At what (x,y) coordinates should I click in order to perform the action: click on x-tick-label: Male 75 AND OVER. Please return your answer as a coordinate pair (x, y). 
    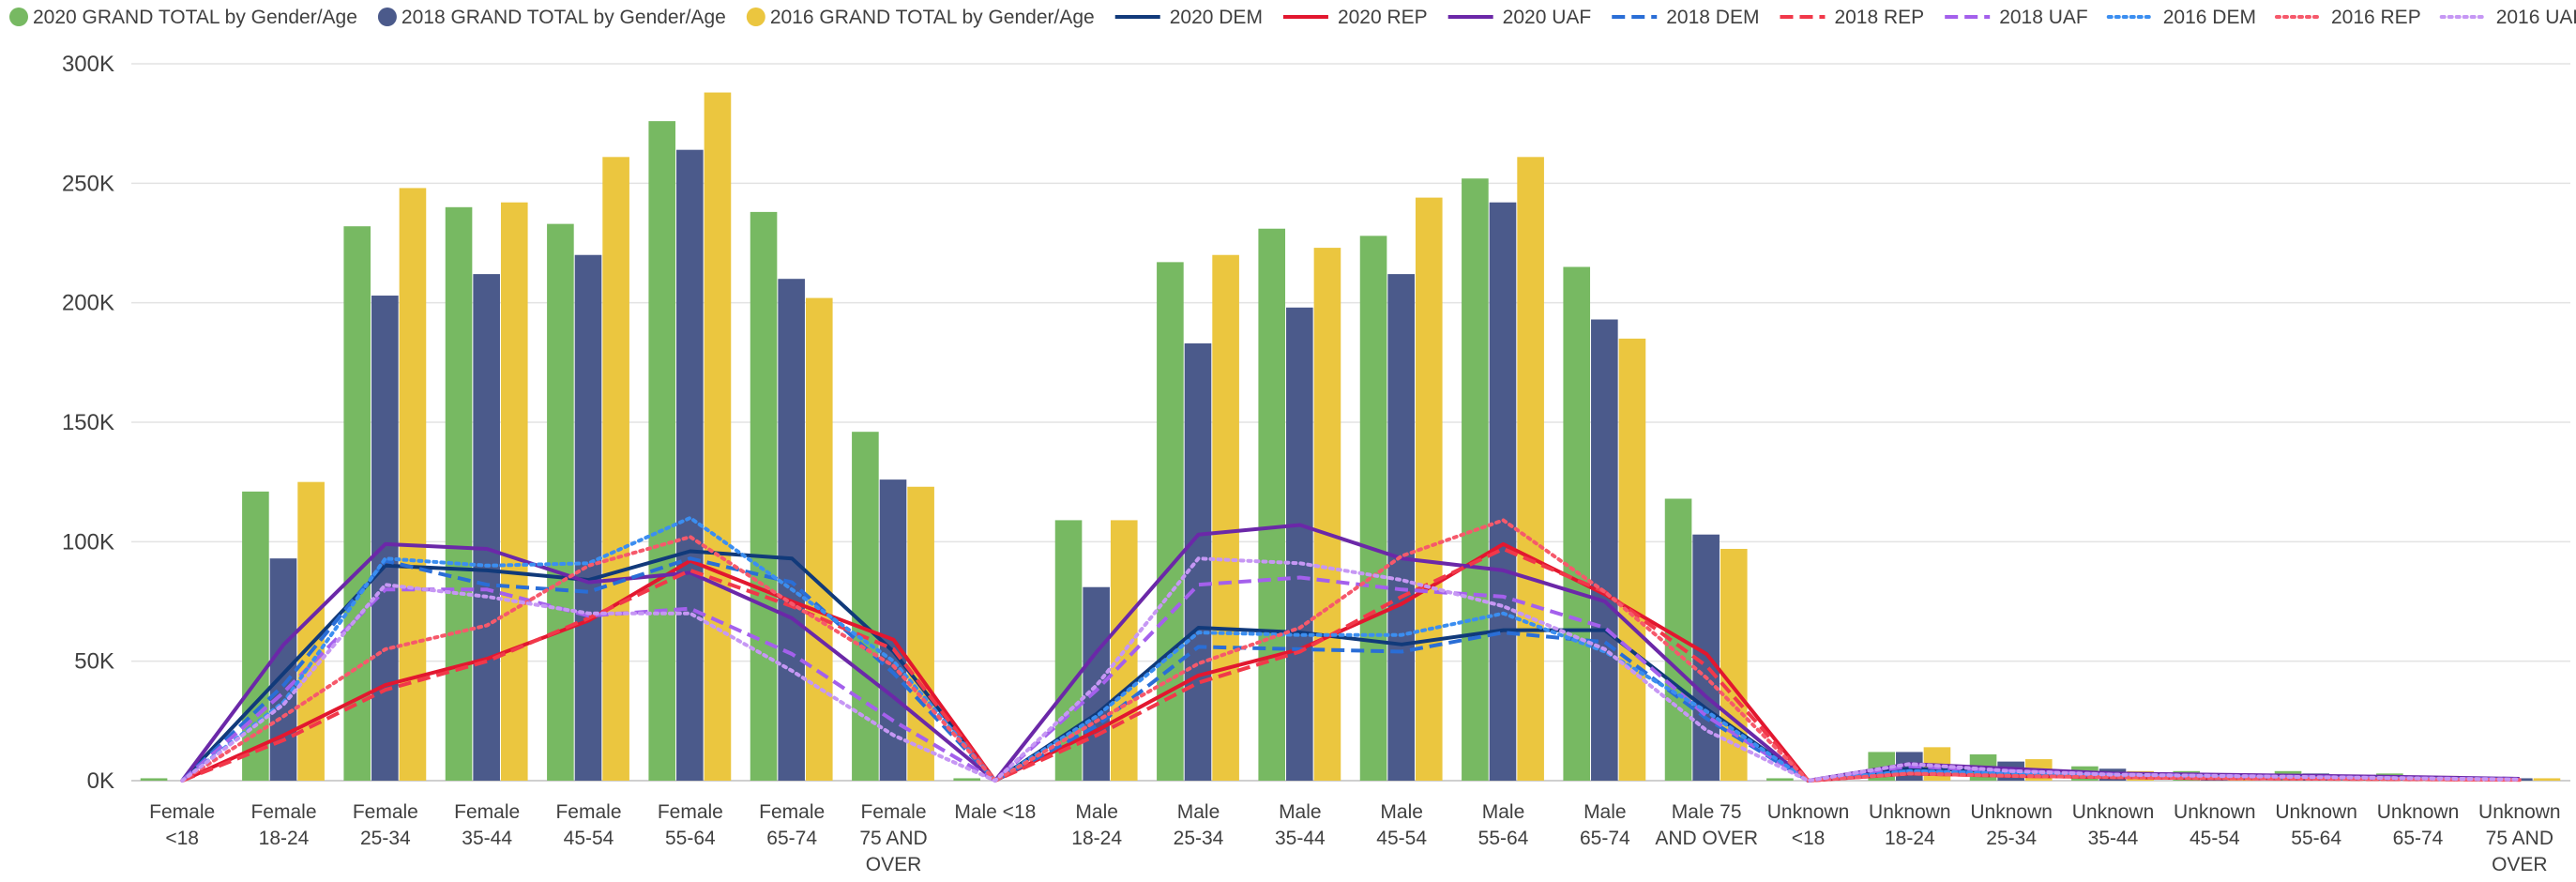
    Looking at the image, I should click on (1706, 825).